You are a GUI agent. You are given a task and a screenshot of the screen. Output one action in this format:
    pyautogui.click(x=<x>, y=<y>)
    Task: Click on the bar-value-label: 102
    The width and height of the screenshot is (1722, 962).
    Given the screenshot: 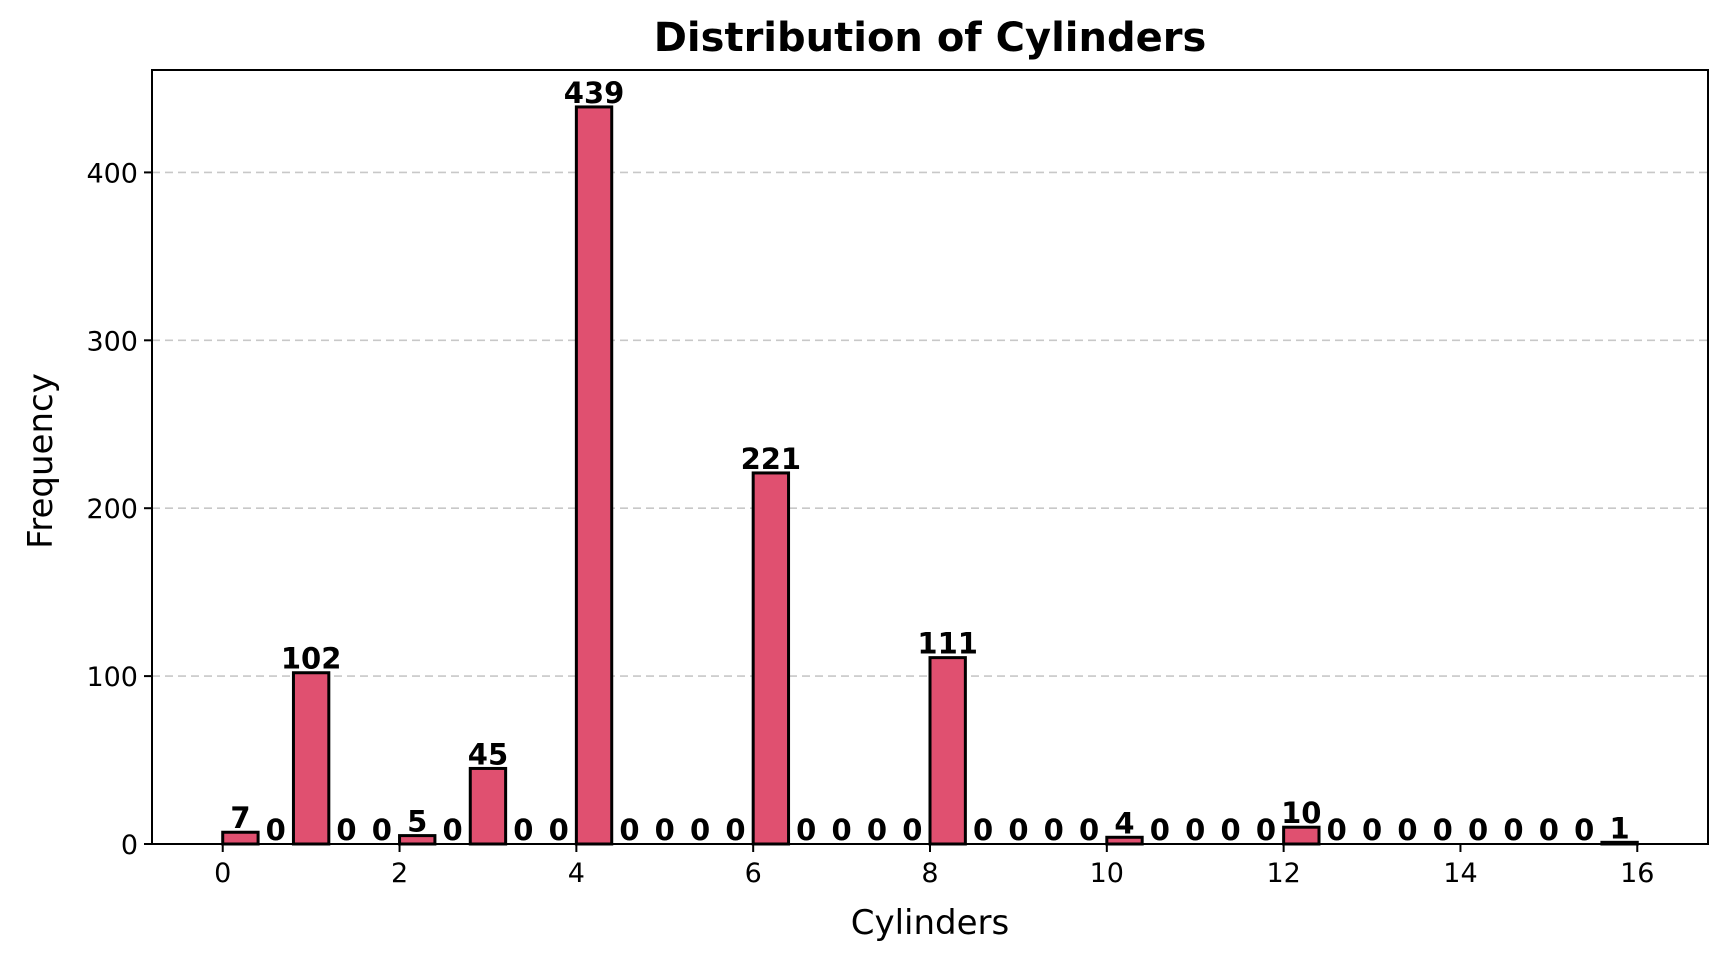 What is the action you would take?
    pyautogui.click(x=311, y=659)
    